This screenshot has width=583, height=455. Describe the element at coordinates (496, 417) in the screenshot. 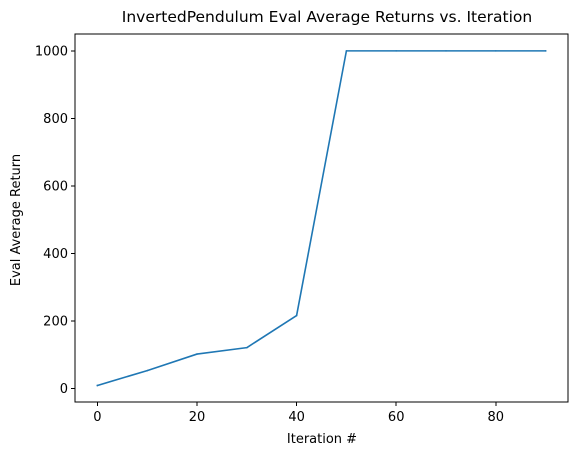

I see `x-tick-label: 80` at that location.